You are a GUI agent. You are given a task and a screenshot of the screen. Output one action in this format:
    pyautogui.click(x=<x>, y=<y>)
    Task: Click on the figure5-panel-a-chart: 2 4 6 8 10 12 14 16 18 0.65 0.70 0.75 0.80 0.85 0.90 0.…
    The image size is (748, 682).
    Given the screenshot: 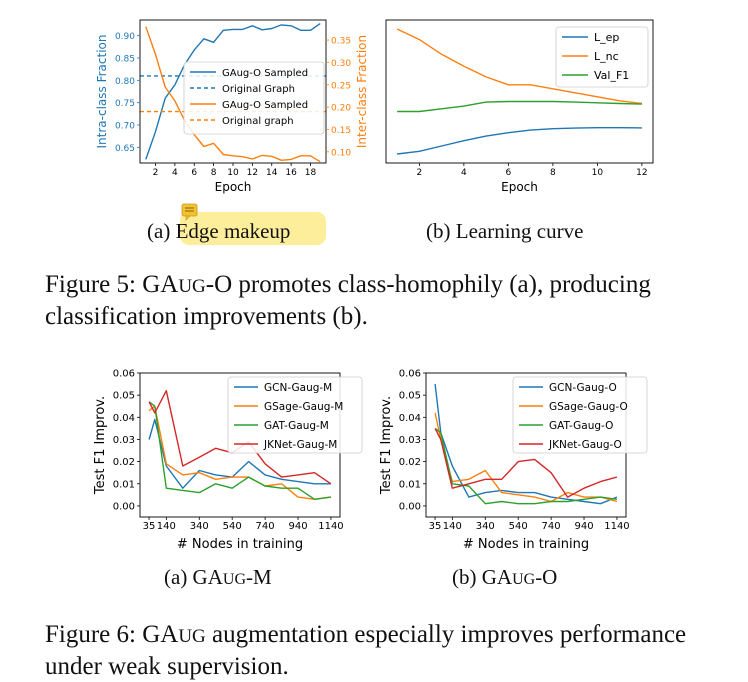 What is the action you would take?
    pyautogui.click(x=232, y=106)
    